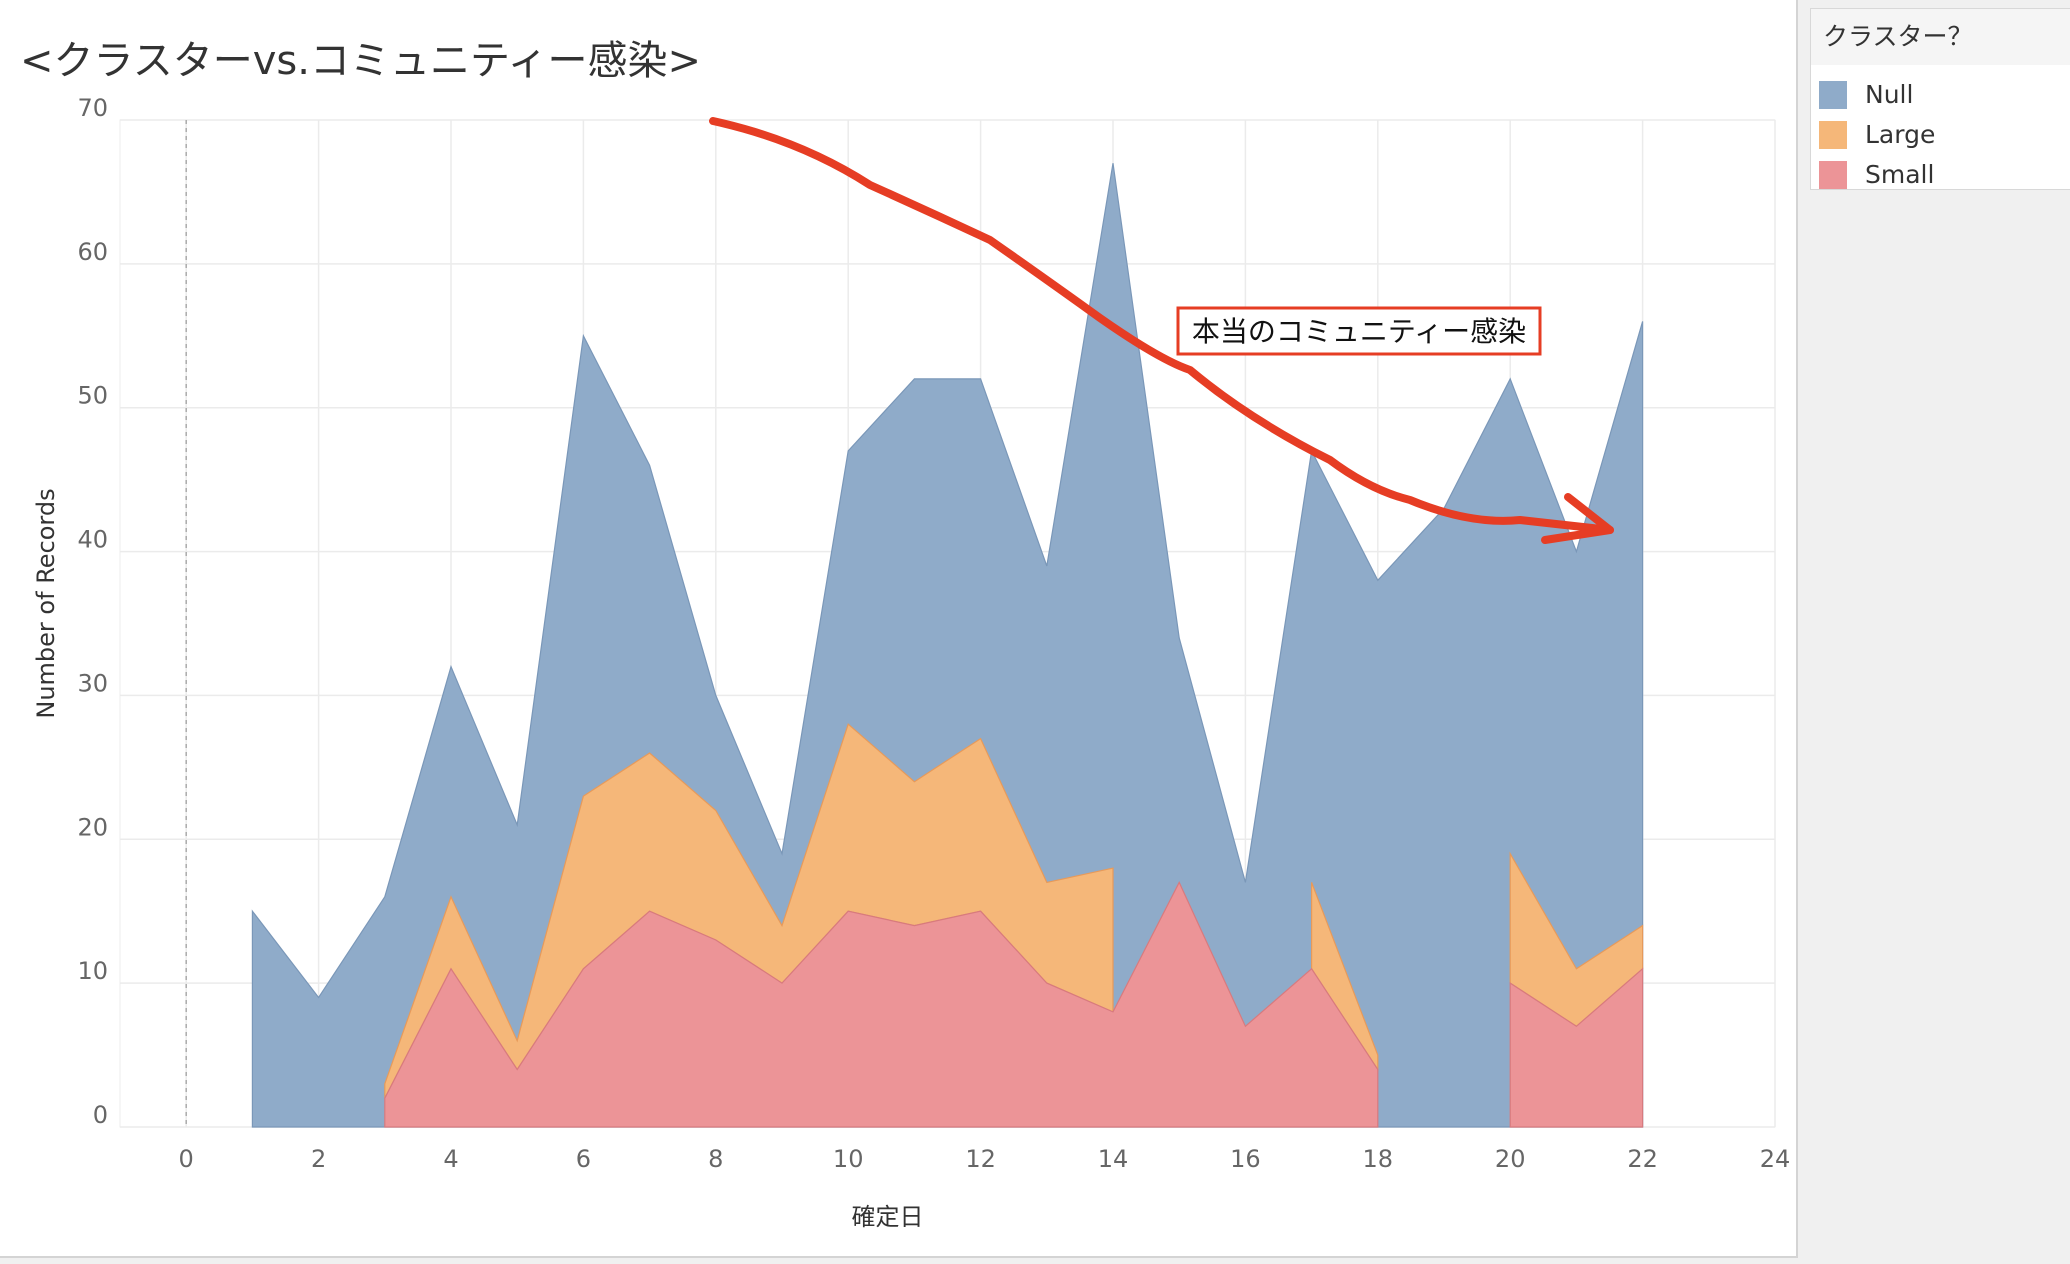  I want to click on x-tick-label: 4, so click(450, 1159).